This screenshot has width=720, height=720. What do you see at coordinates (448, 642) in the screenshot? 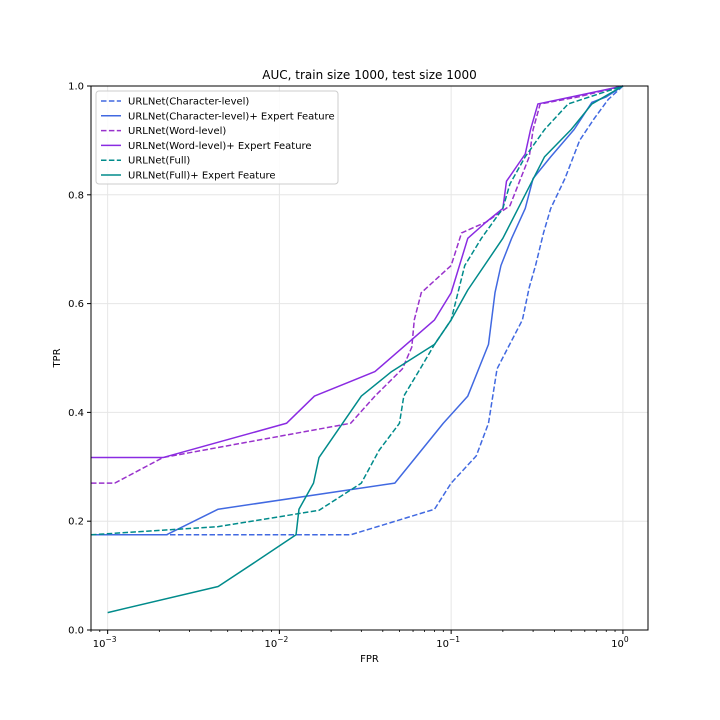
I see `x-tick-label: 10⁻¹` at bounding box center [448, 642].